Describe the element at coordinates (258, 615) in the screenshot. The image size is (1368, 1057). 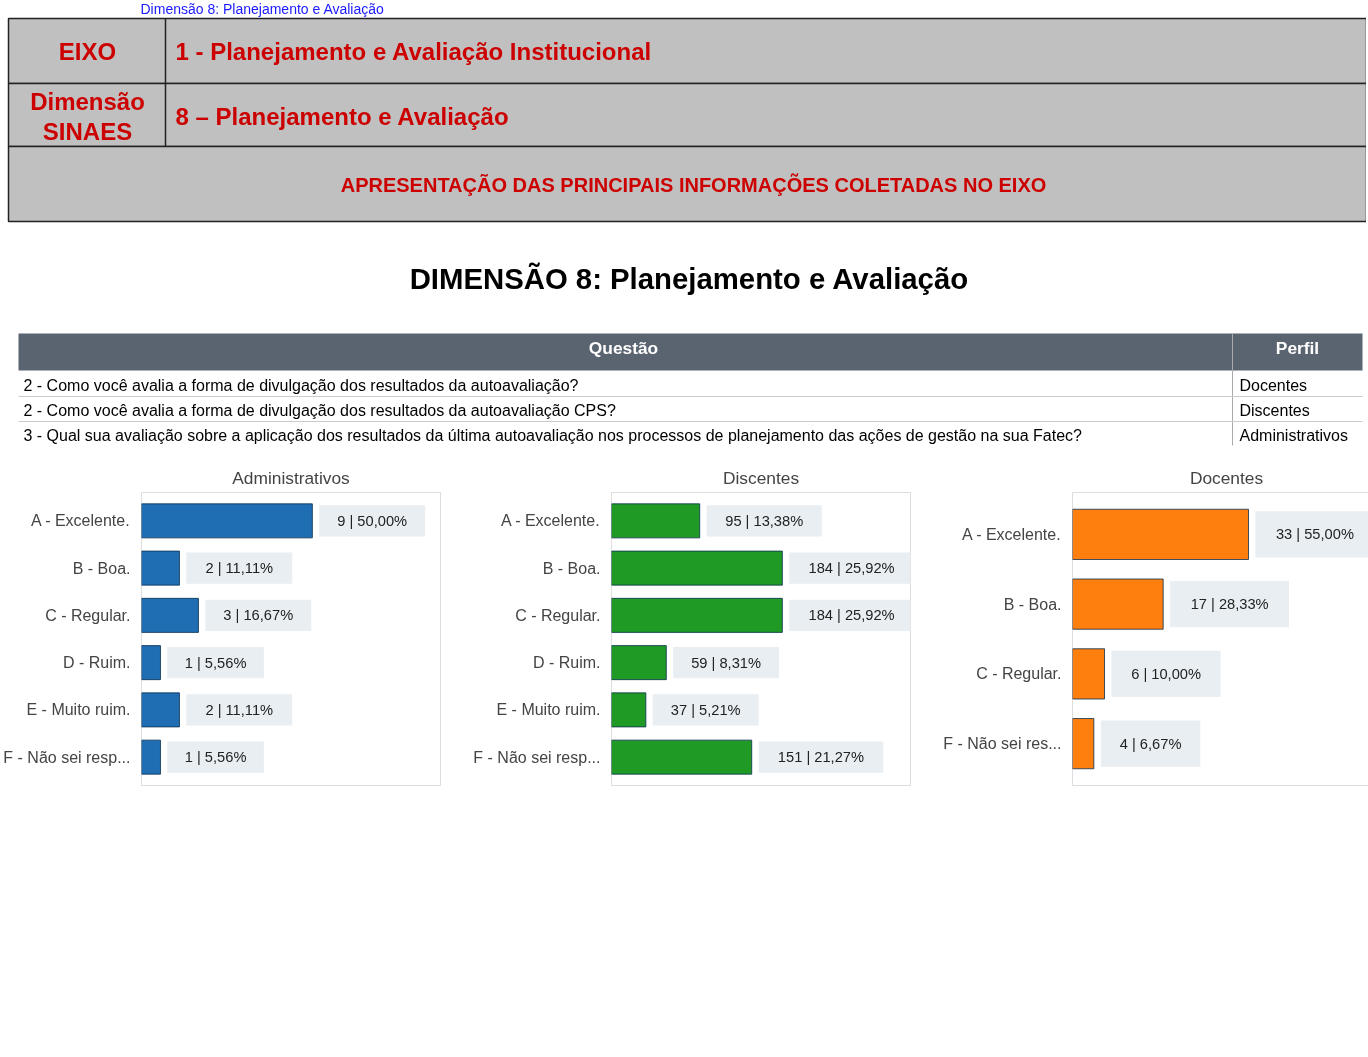
I see `data-label: 3 | 16,67%` at that location.